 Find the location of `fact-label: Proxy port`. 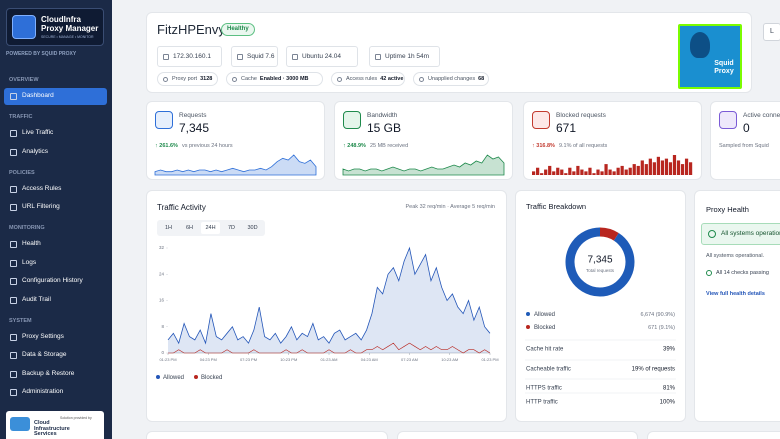

fact-label: Proxy port is located at coordinates (185, 79).